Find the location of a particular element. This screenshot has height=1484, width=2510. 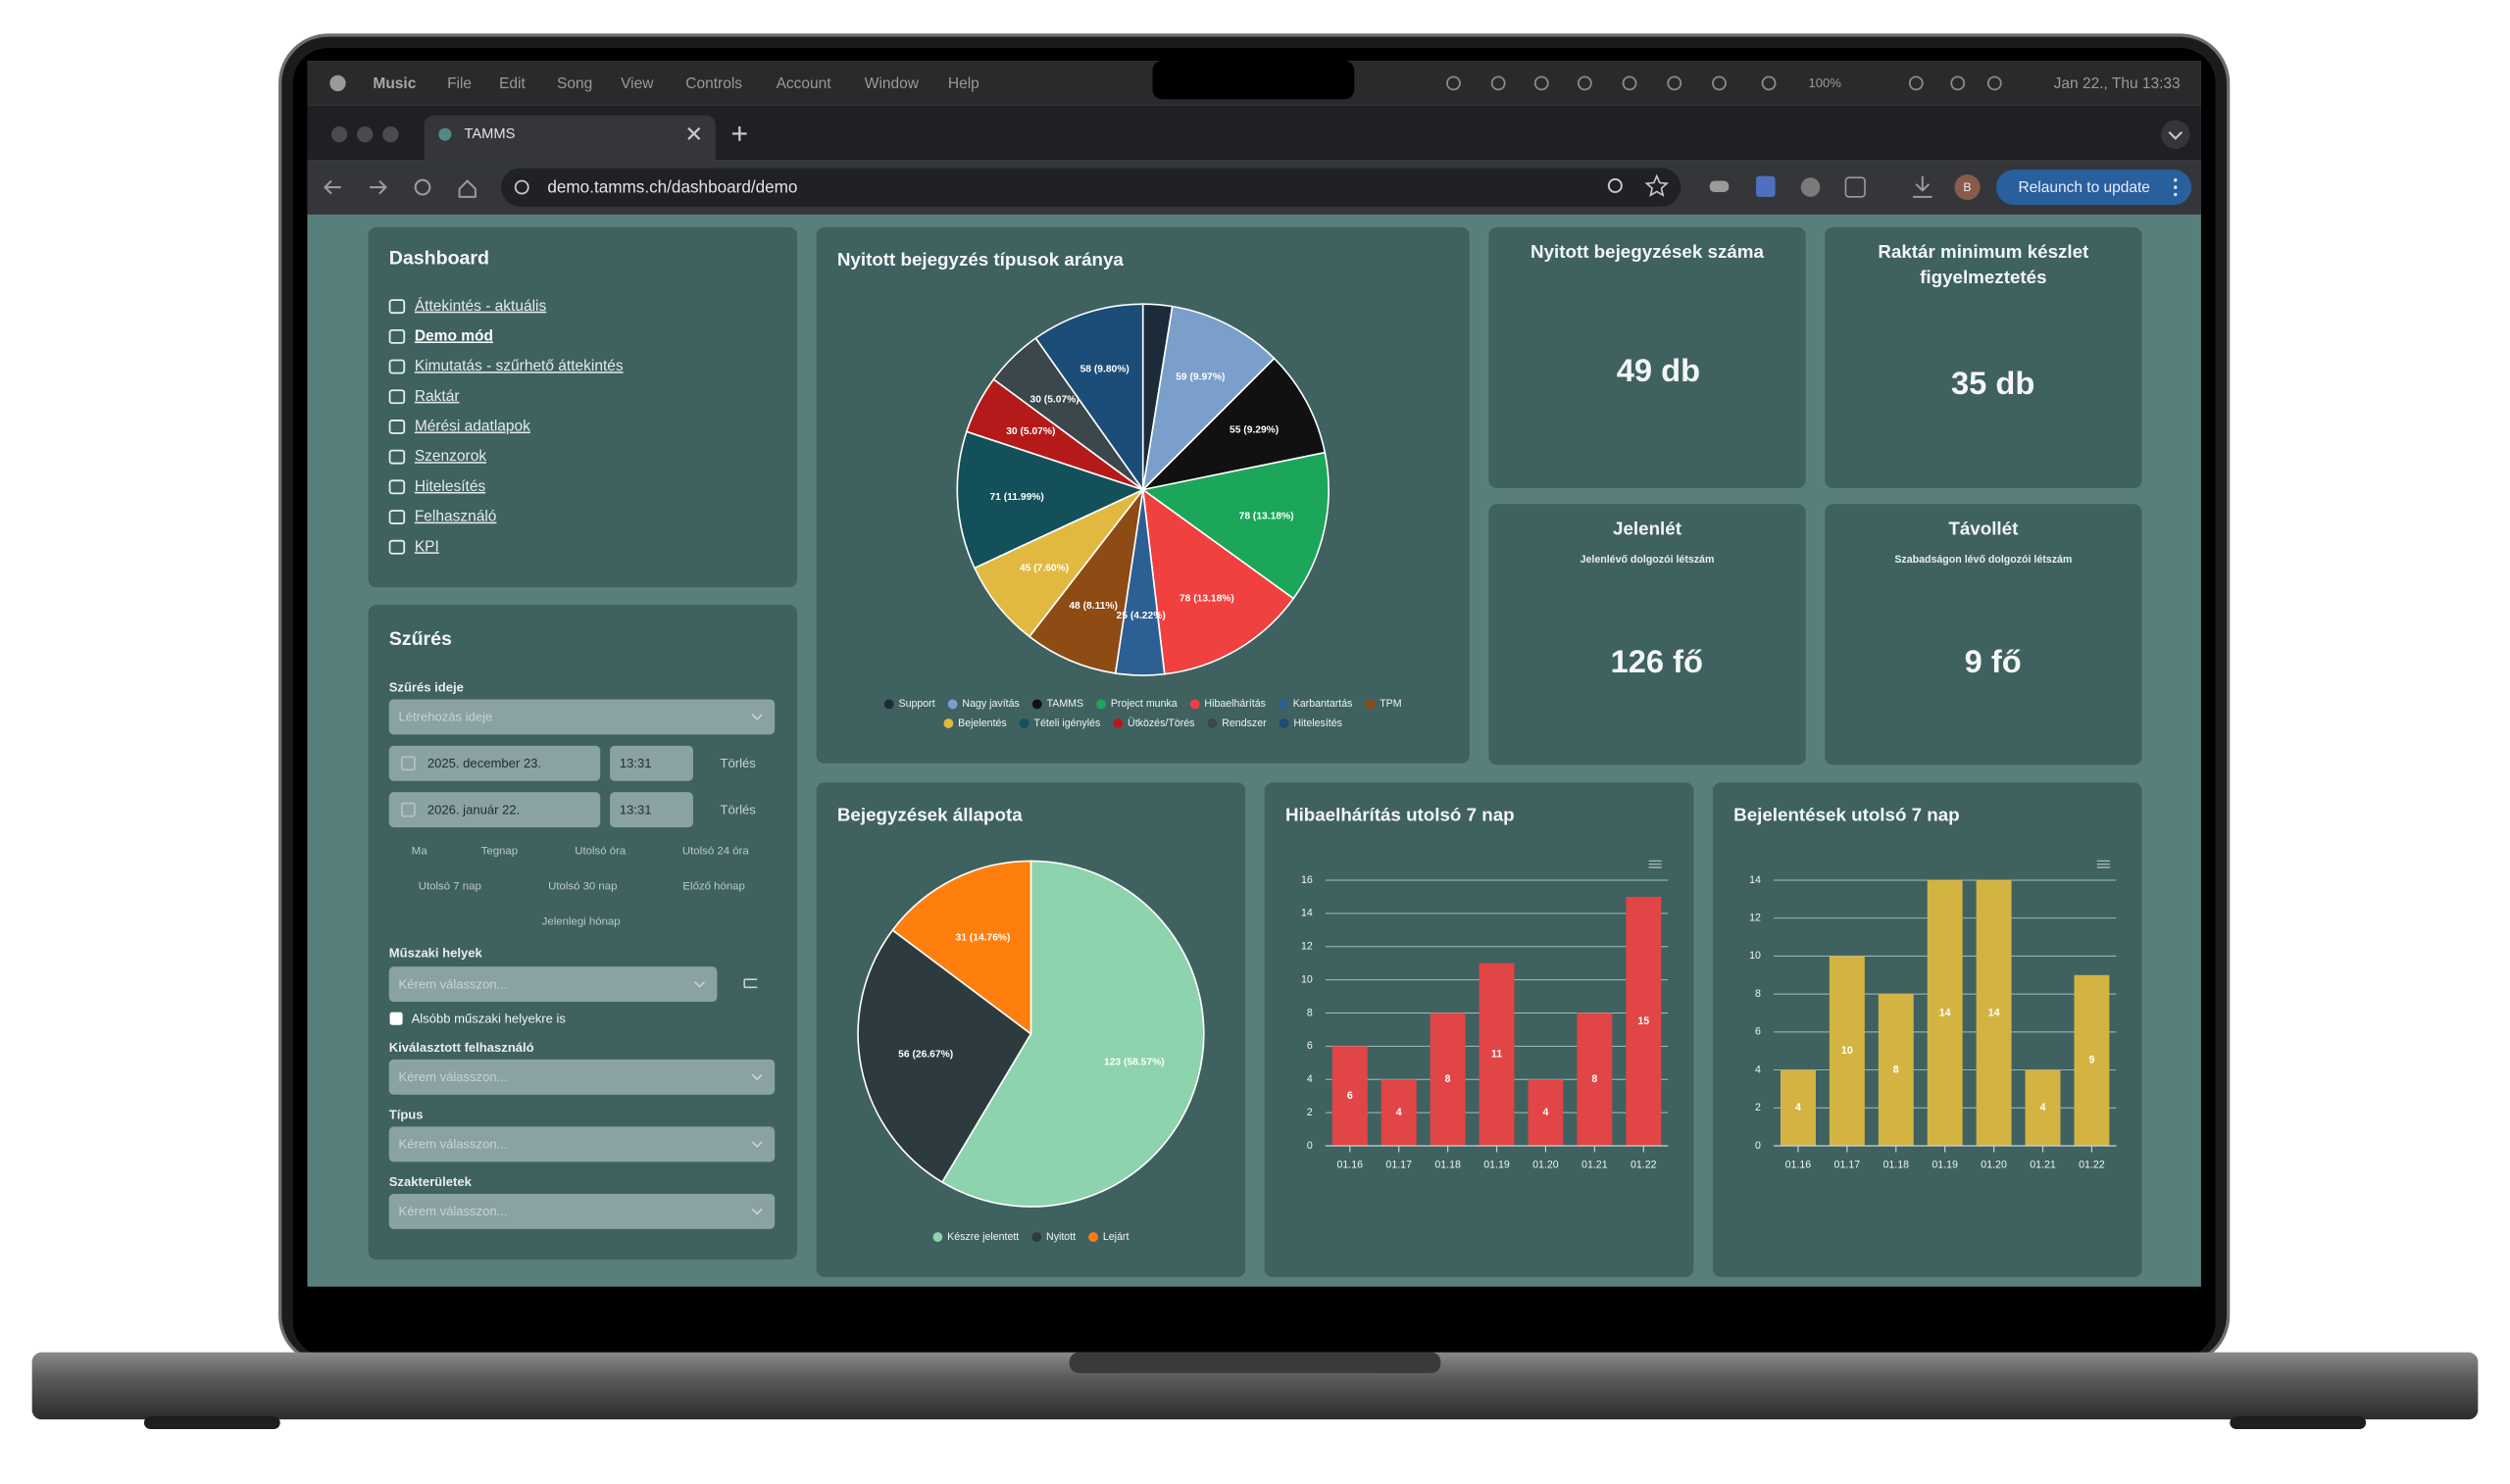

window-minimize is located at coordinates (365, 134).